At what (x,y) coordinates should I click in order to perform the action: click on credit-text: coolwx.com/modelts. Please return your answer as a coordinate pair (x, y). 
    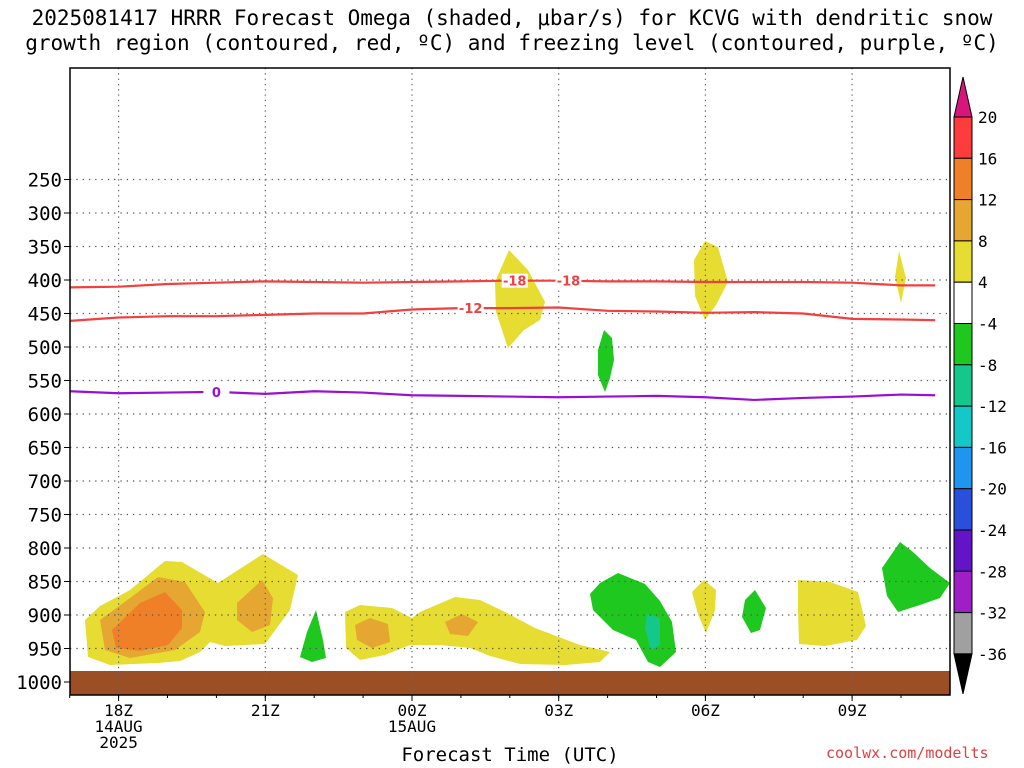
    Looking at the image, I should click on (907, 753).